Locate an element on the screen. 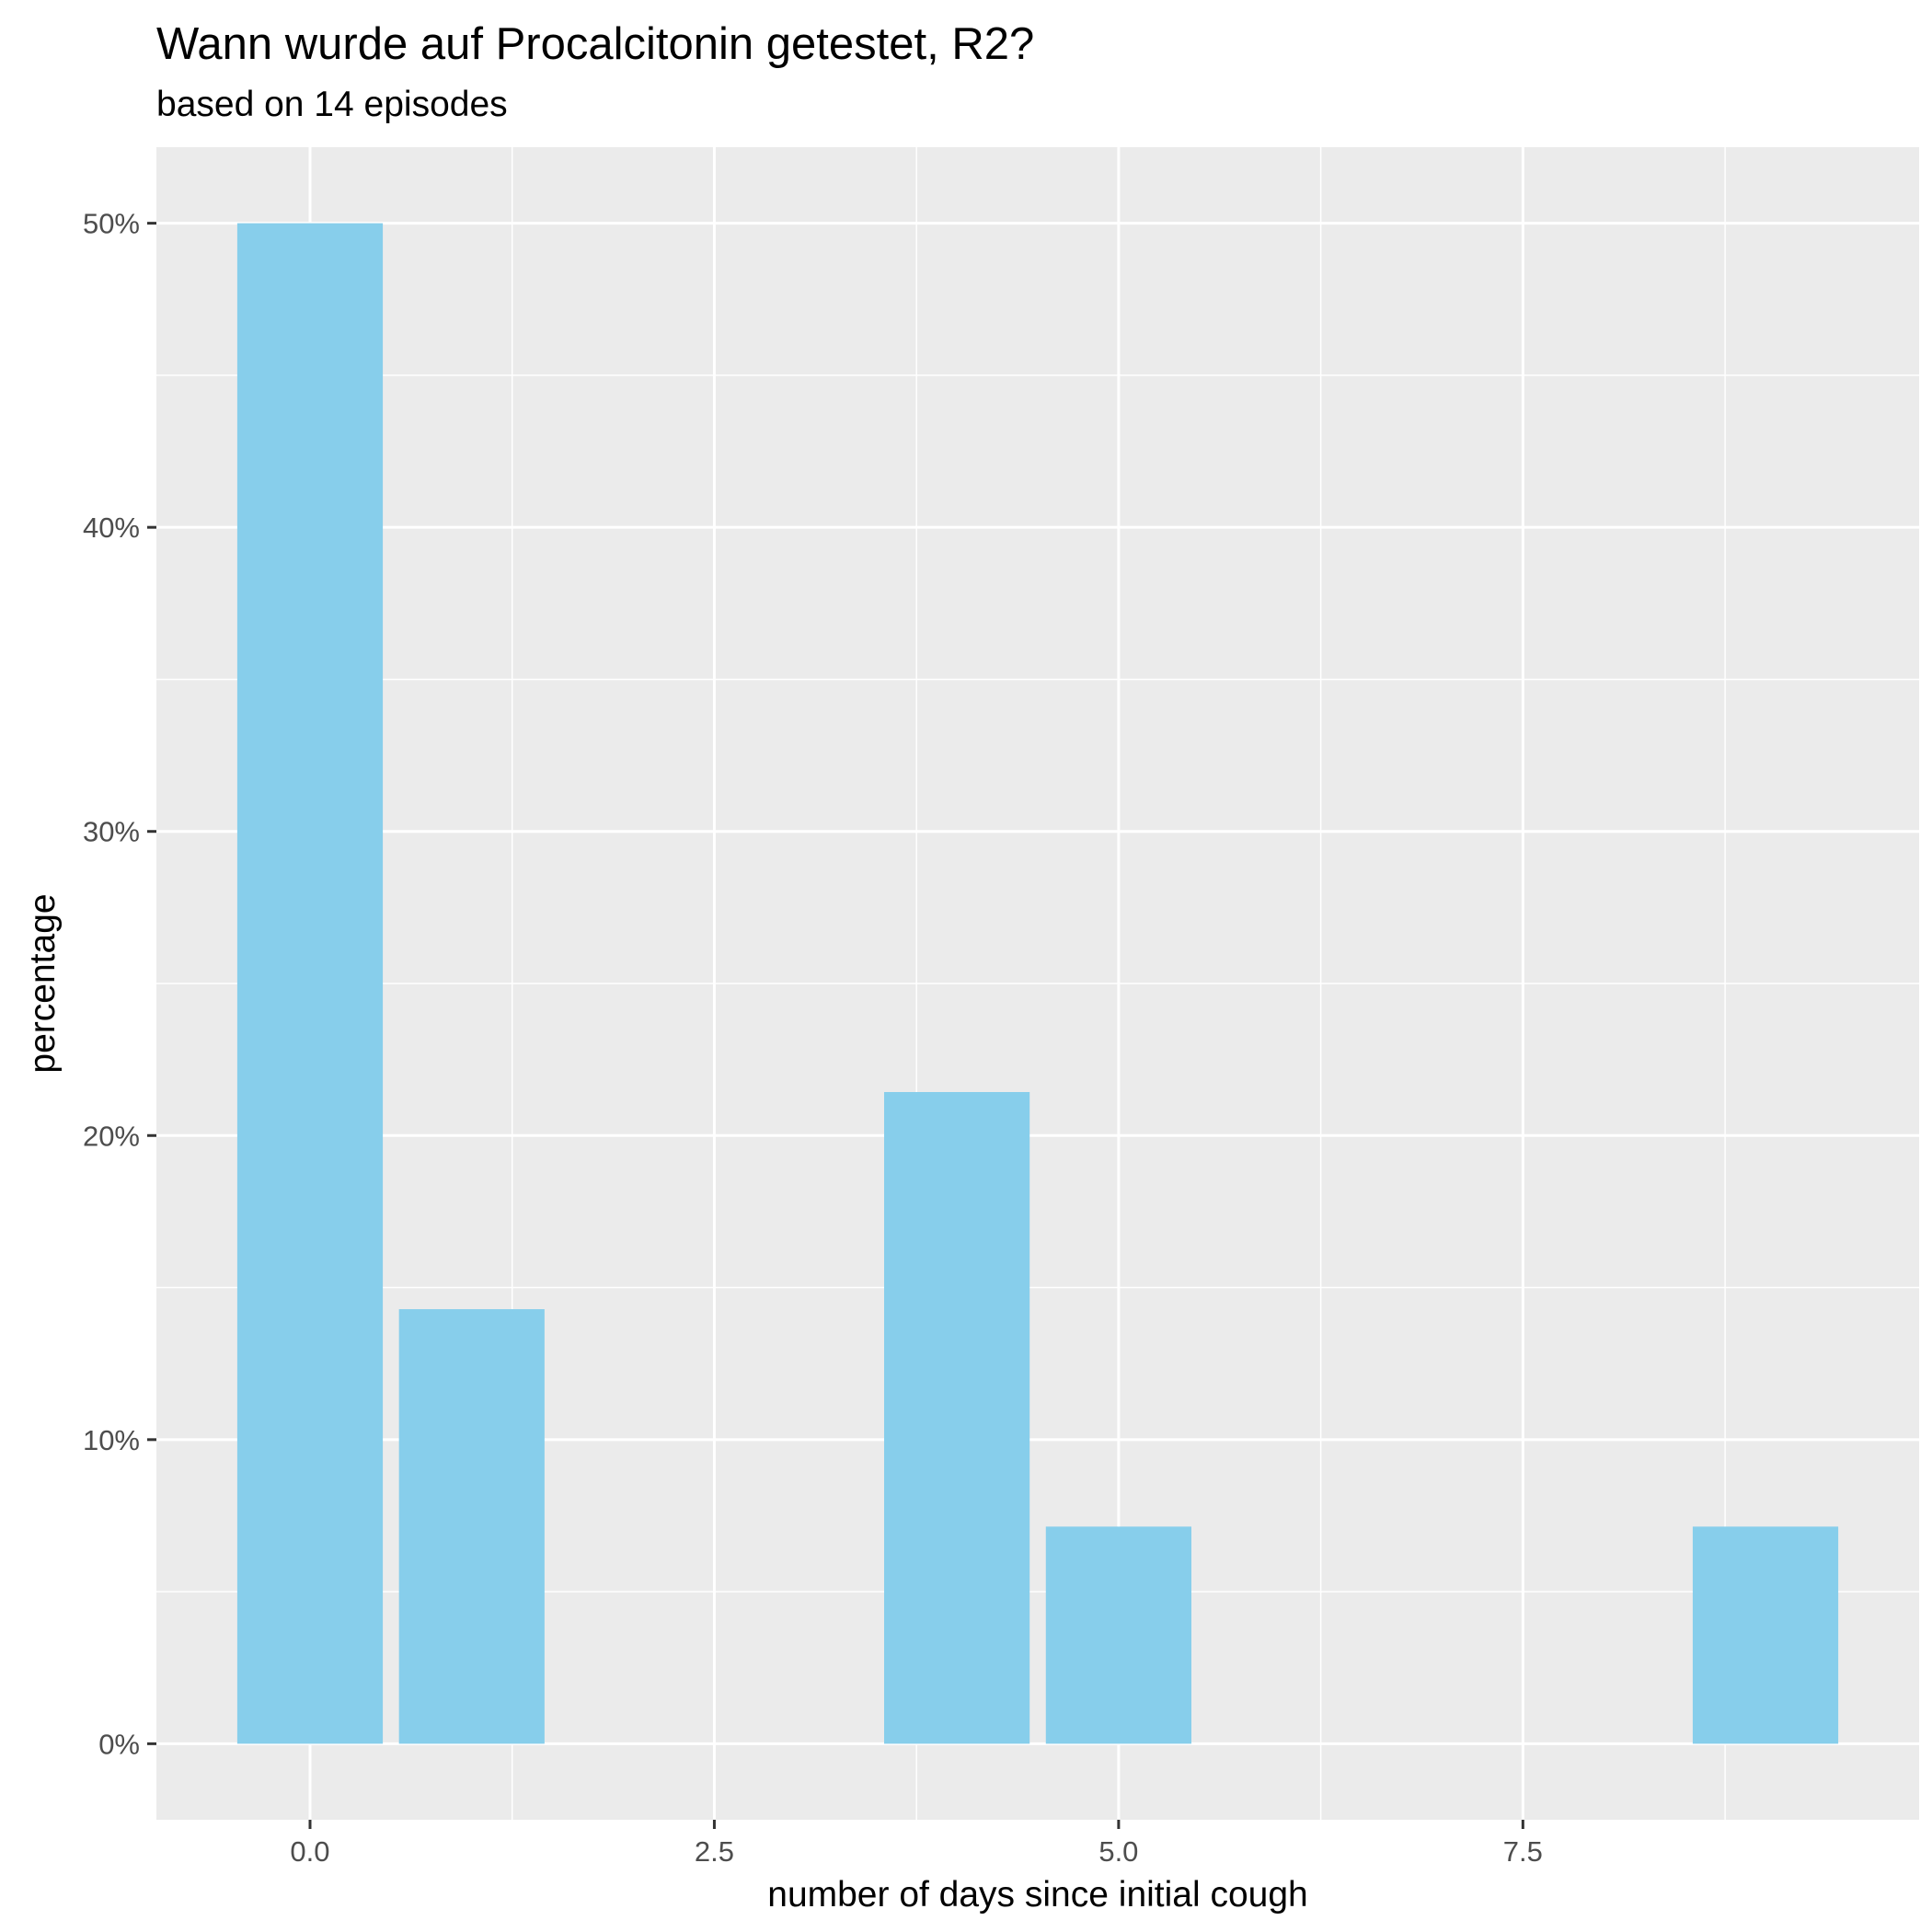 The height and width of the screenshot is (1932, 1932). y-axis-title: percentage is located at coordinates (43, 983).